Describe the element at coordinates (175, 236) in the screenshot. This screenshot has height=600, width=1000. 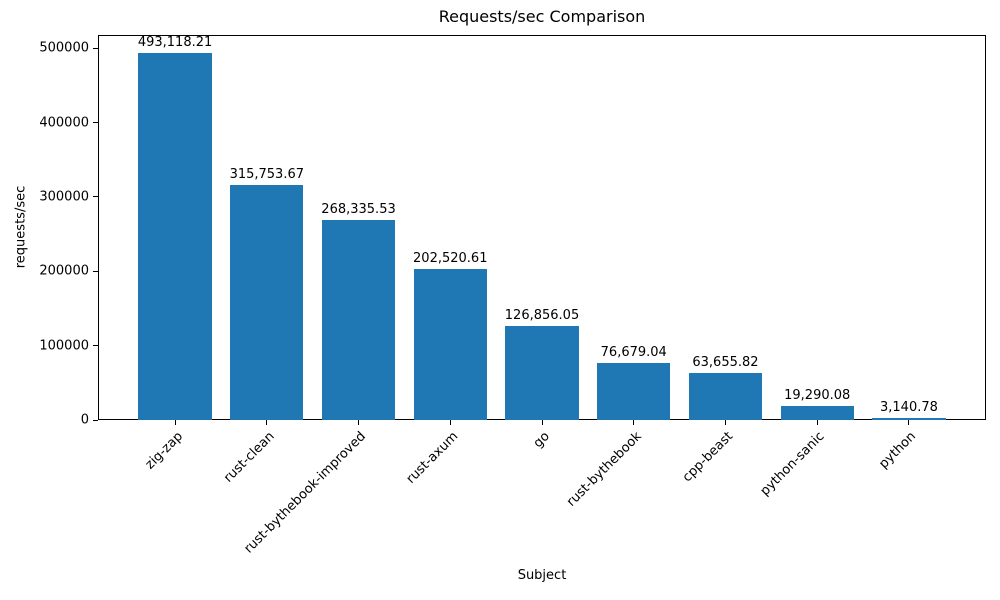
I see `bar-zig-zap` at that location.